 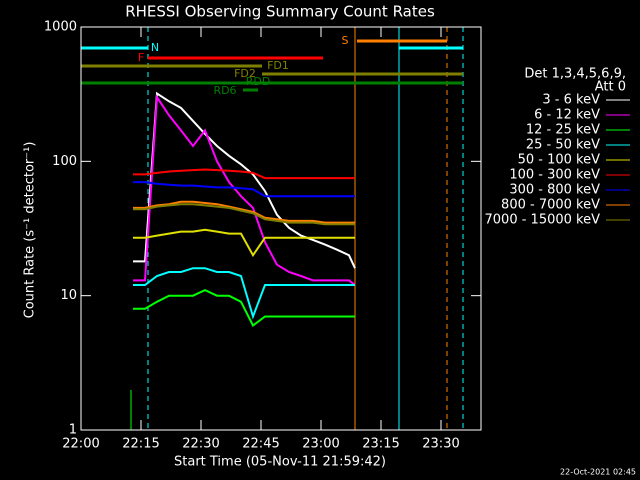 I want to click on x-axis-label: Start Time (05-Nov-11 21:59:42), so click(x=280, y=462).